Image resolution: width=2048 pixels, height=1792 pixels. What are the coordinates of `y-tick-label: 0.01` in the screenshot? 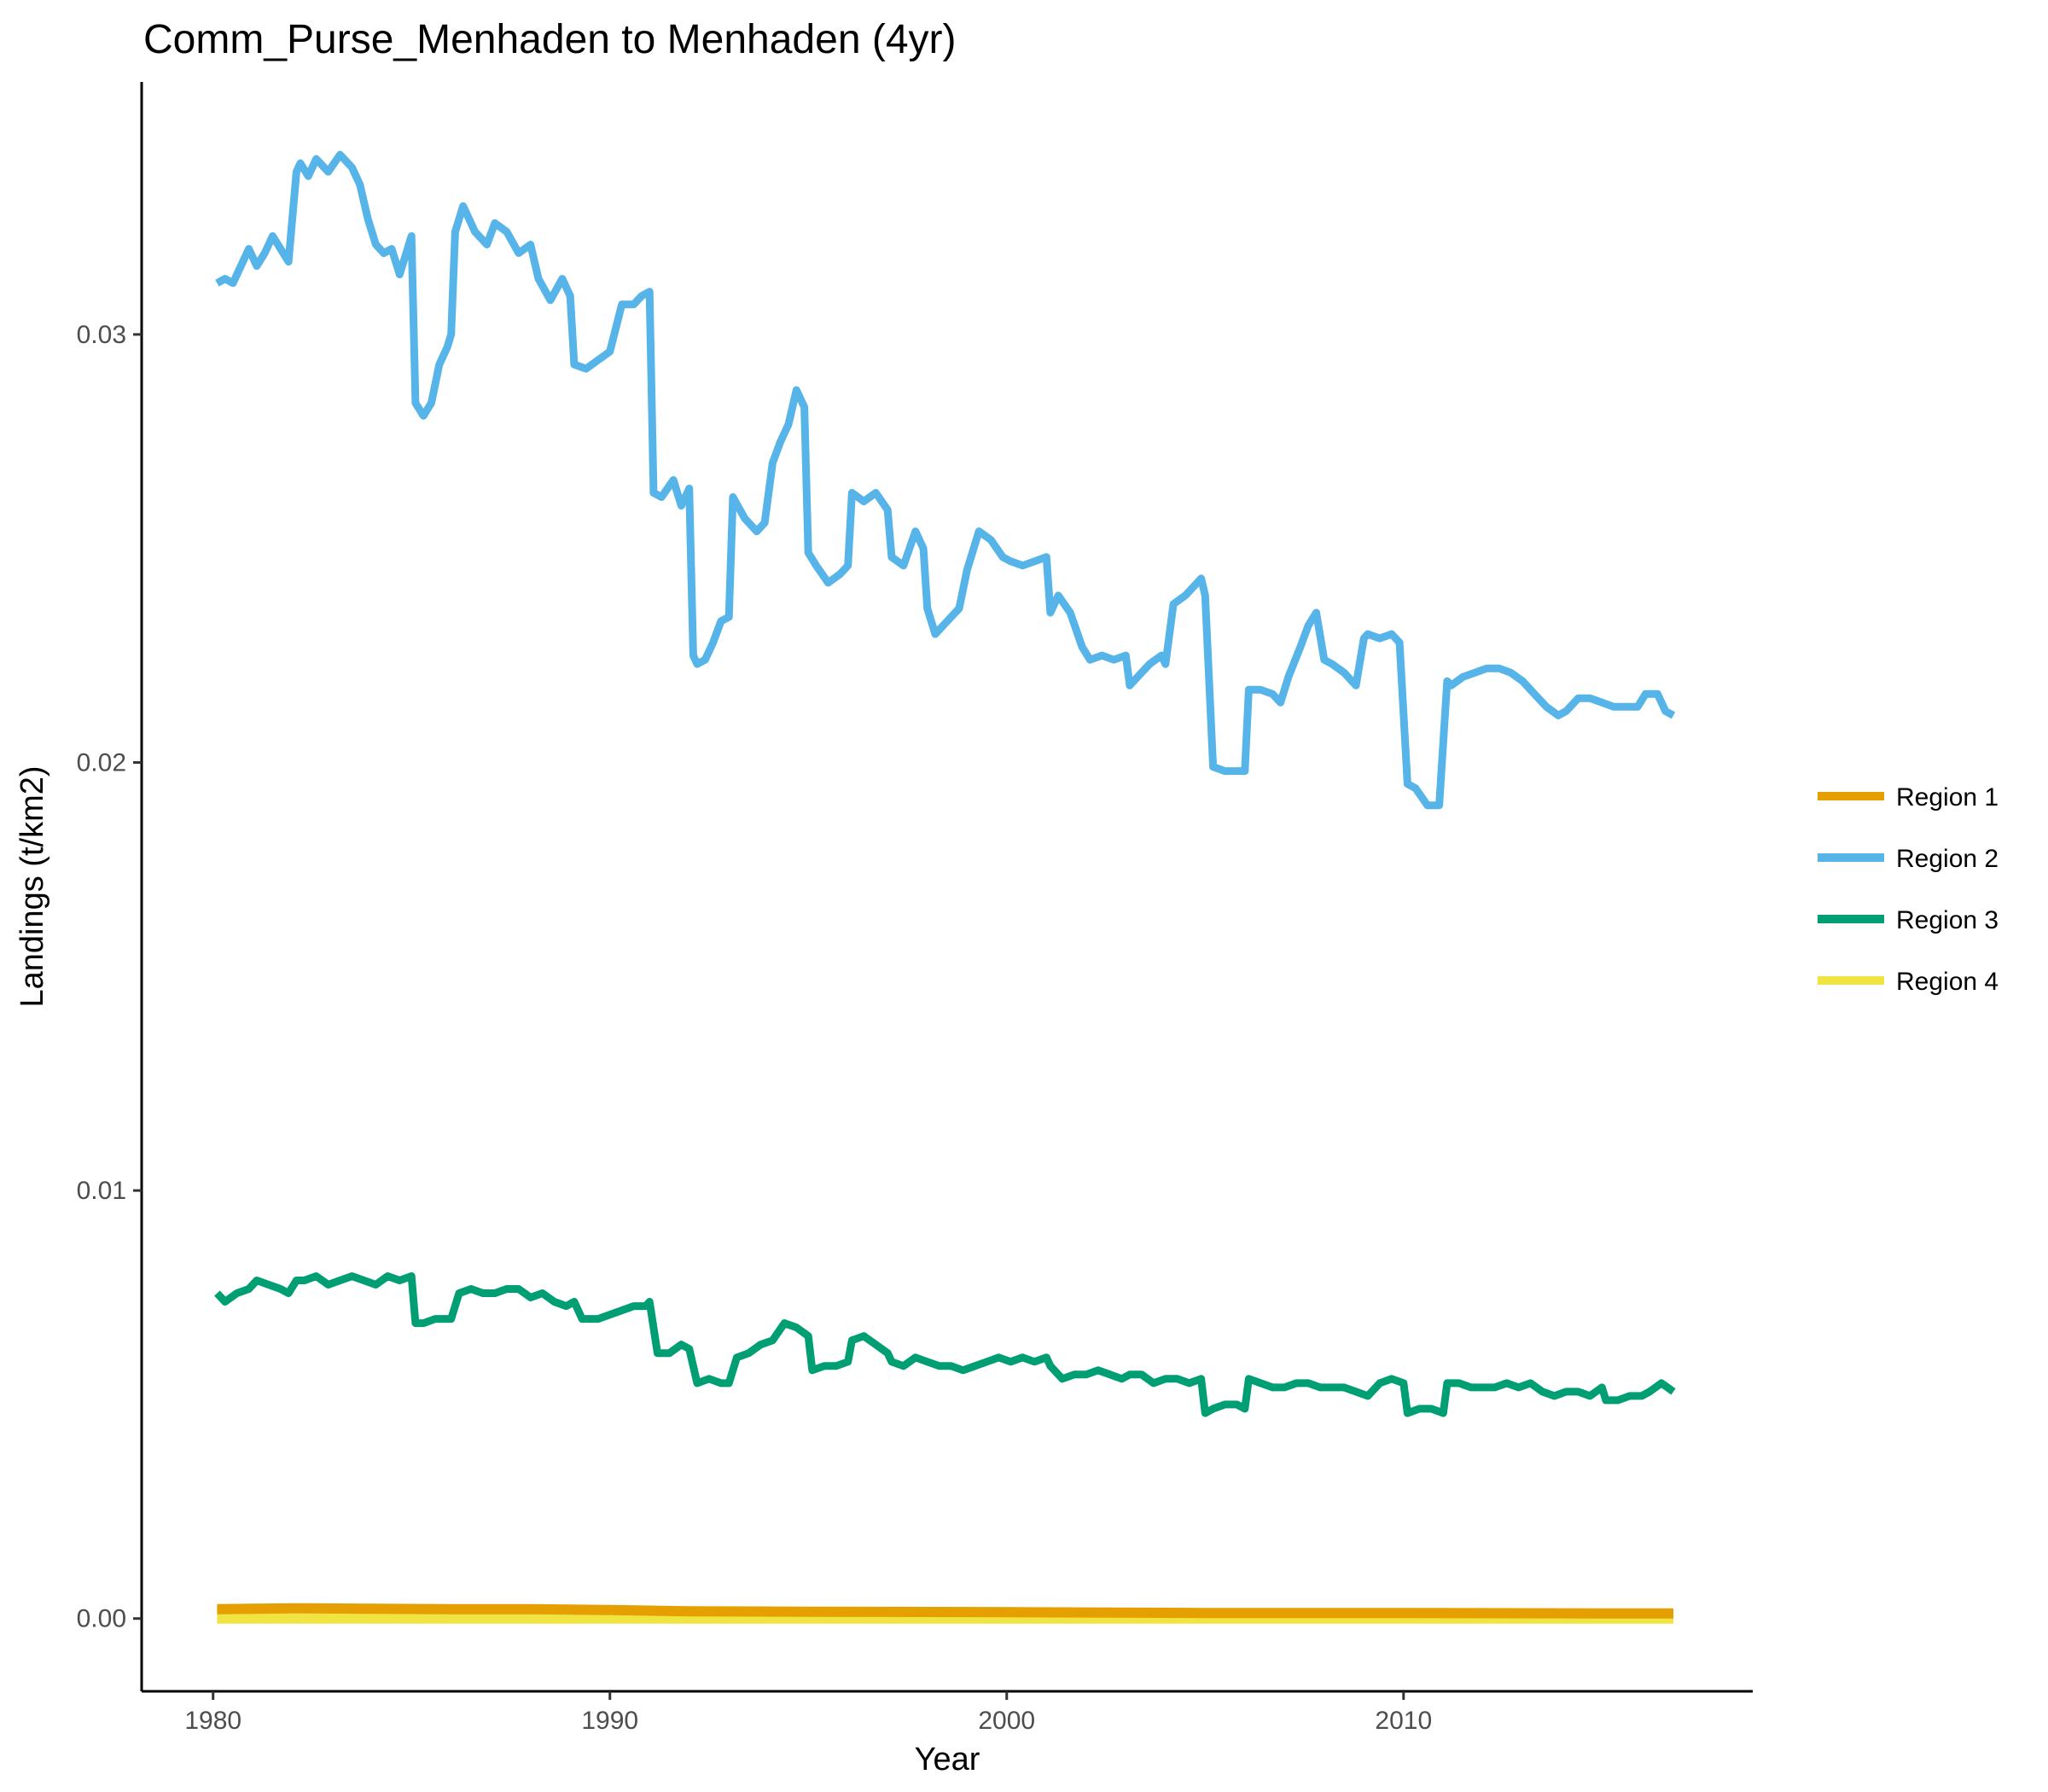 It's located at (101, 1191).